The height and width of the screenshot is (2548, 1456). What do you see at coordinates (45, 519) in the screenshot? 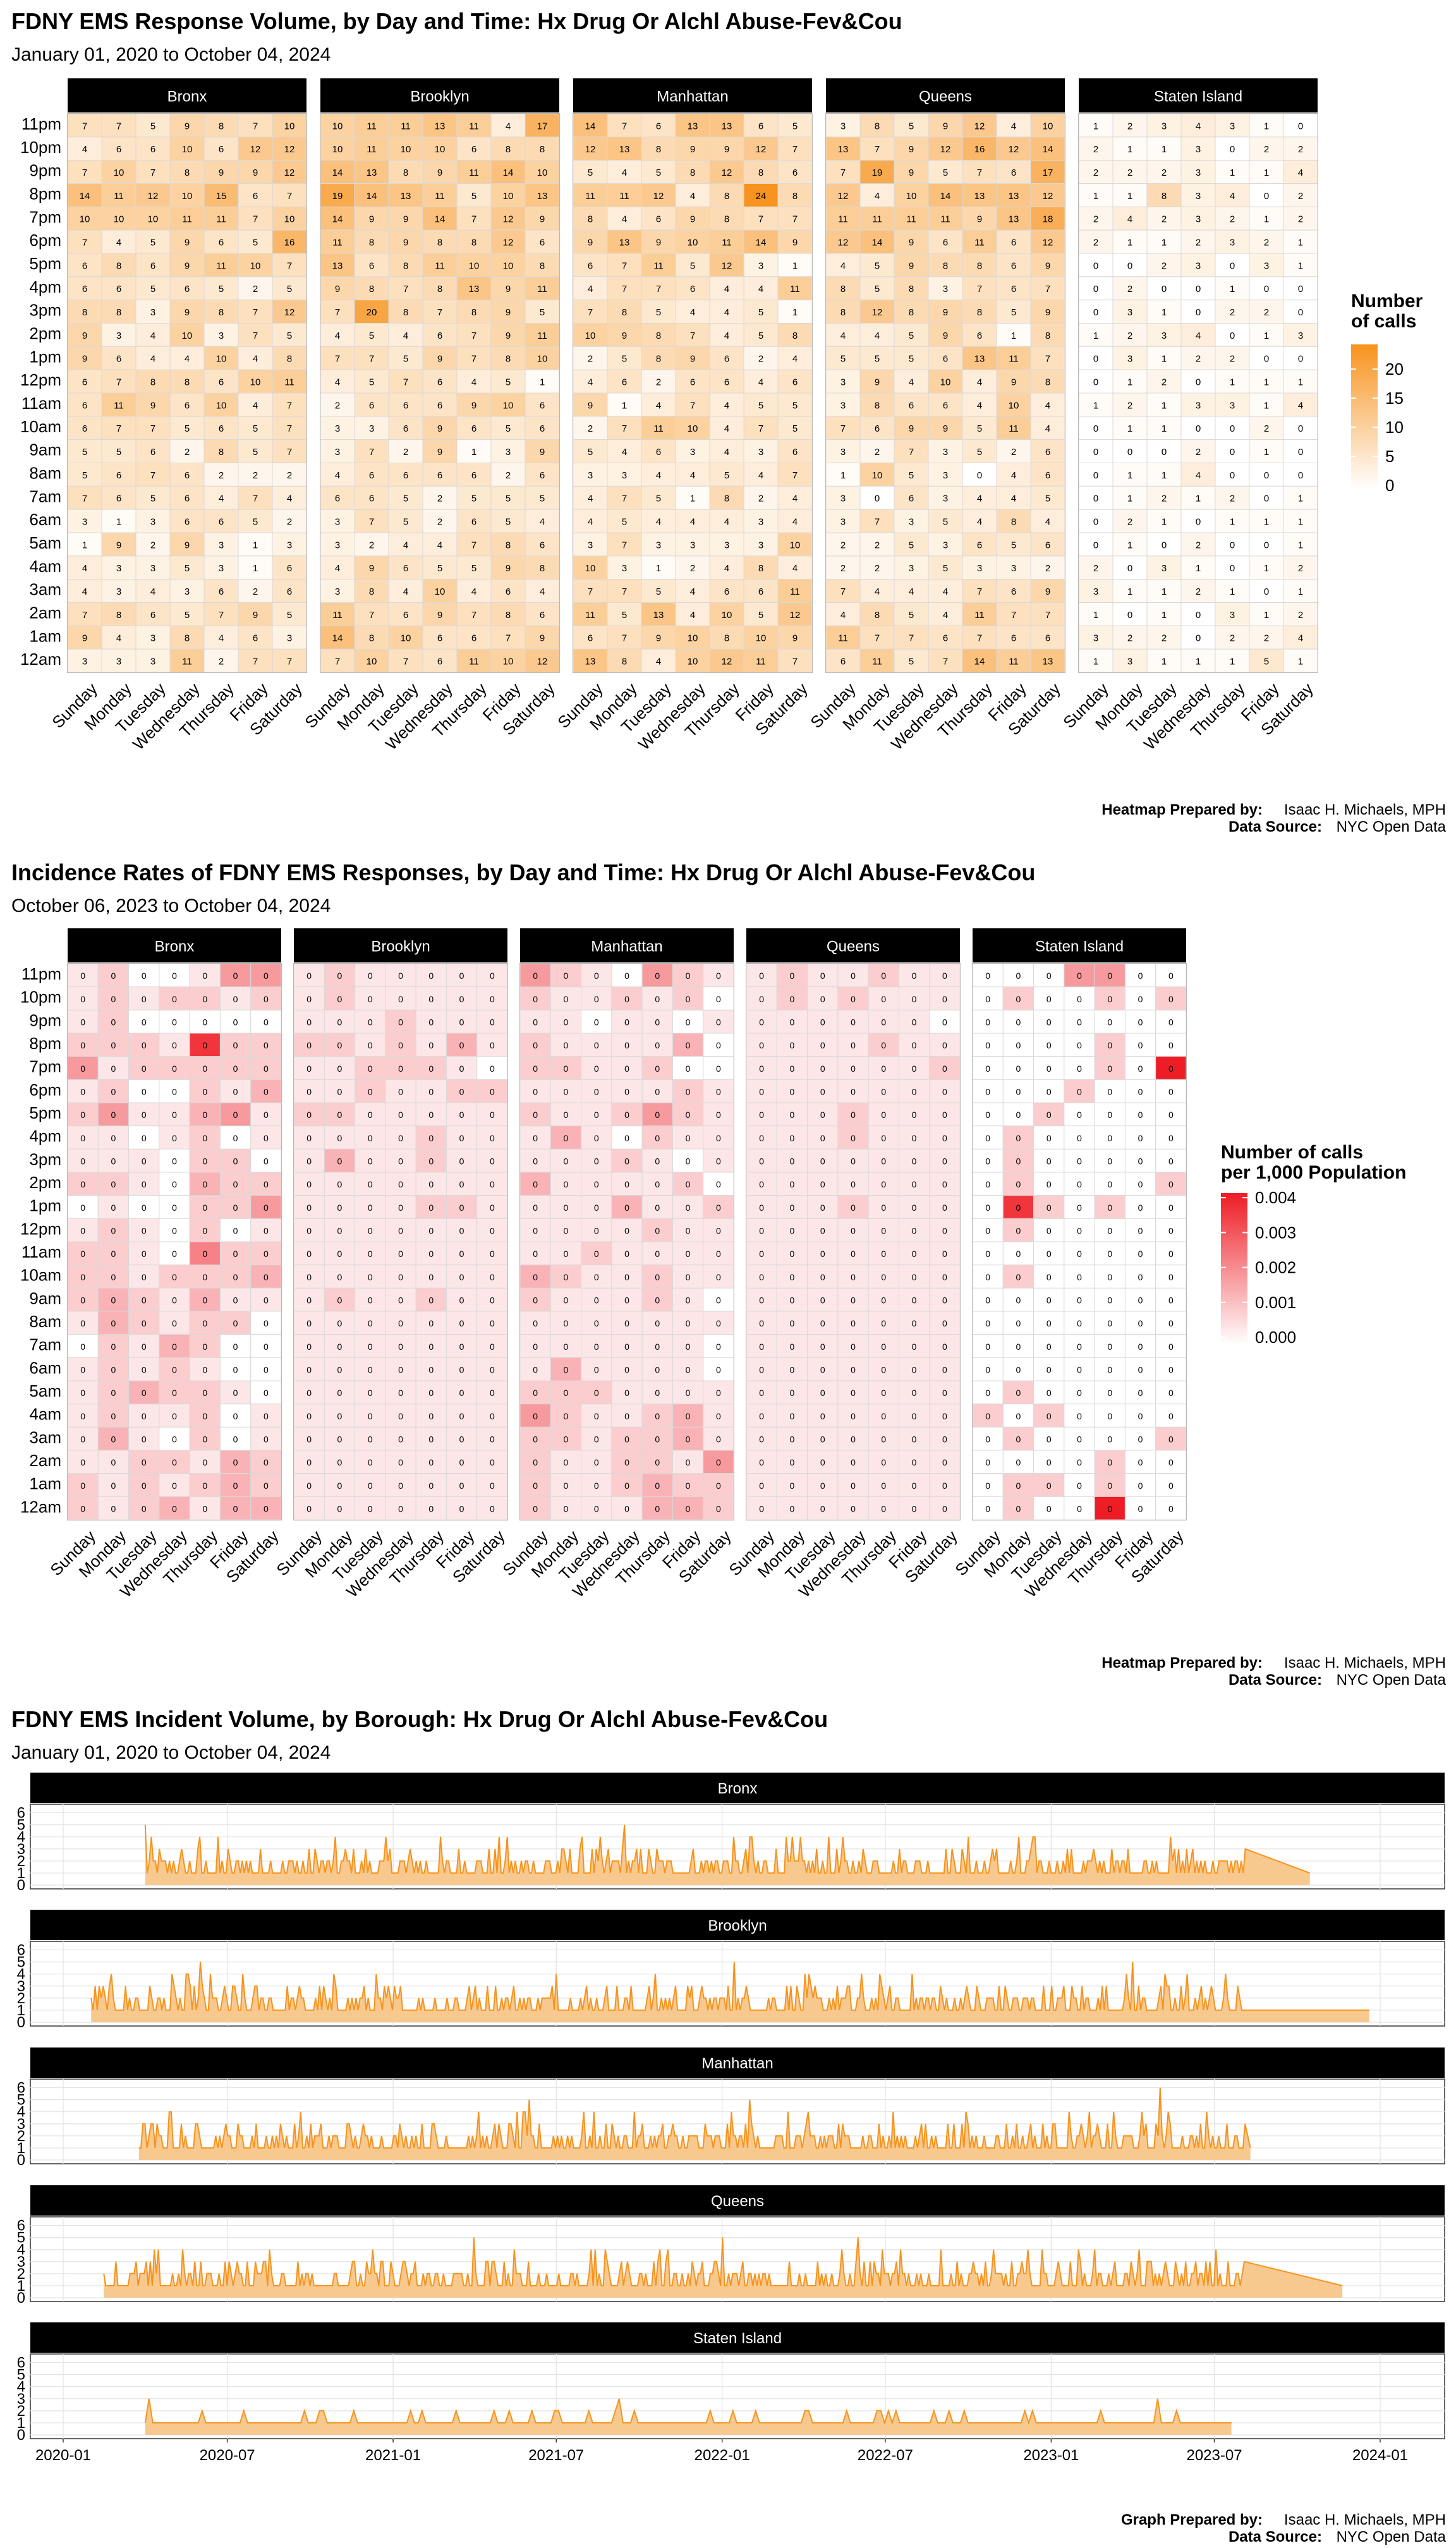
I see `y-tick-label-6am: 6am` at bounding box center [45, 519].